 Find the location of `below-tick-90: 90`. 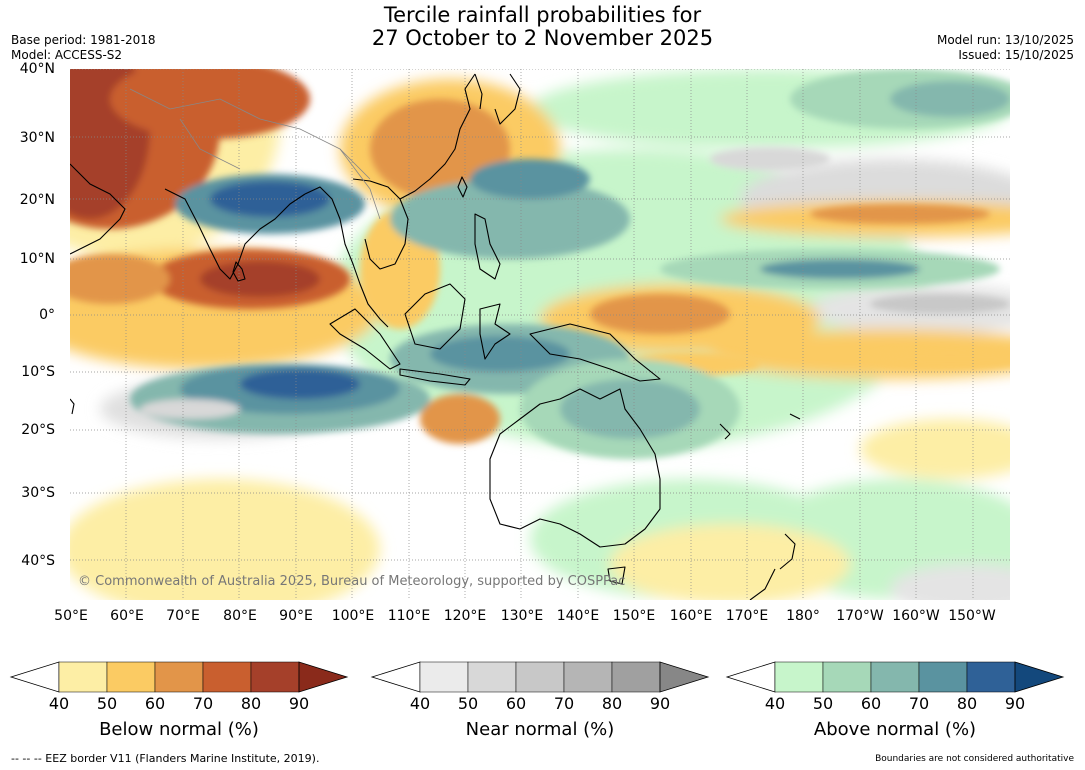

below-tick-90: 90 is located at coordinates (299, 703).